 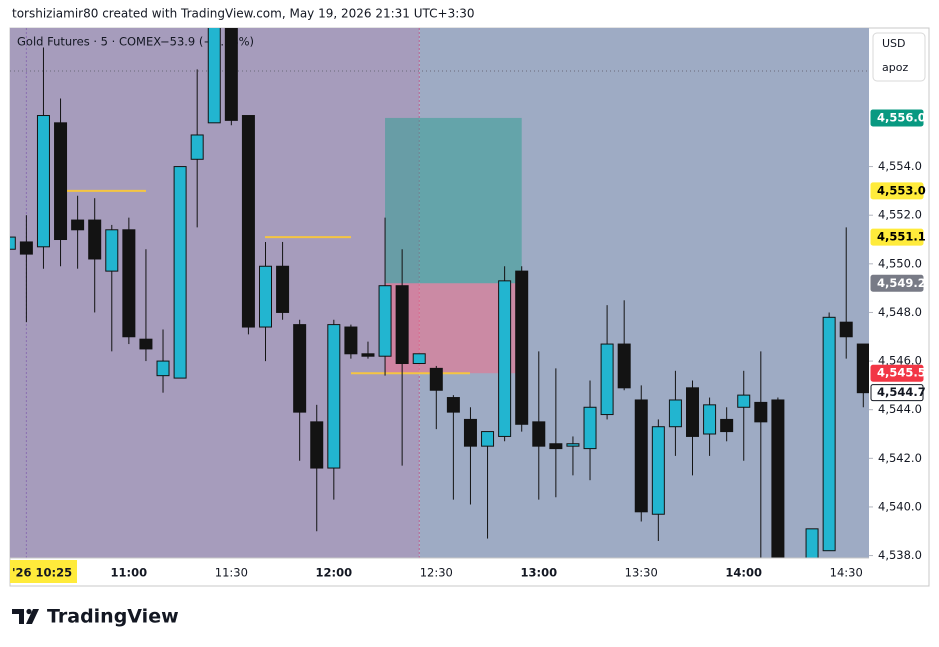 I want to click on y-tick-label: 4,540.0, so click(x=900, y=506).